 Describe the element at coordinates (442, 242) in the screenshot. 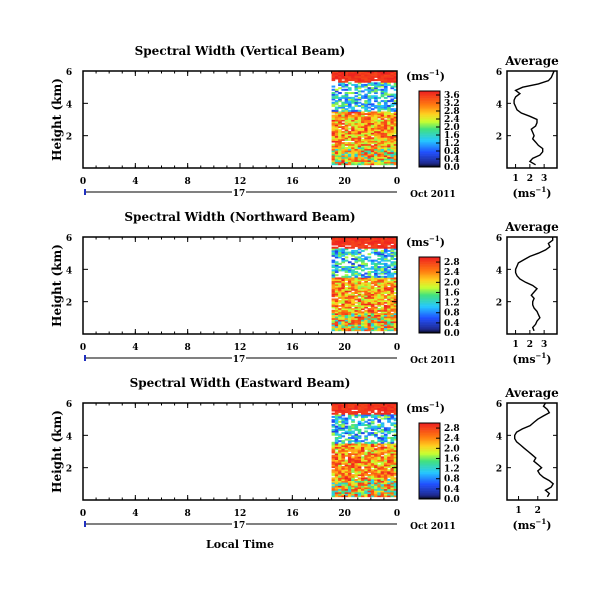

I see `unit-close: )` at that location.